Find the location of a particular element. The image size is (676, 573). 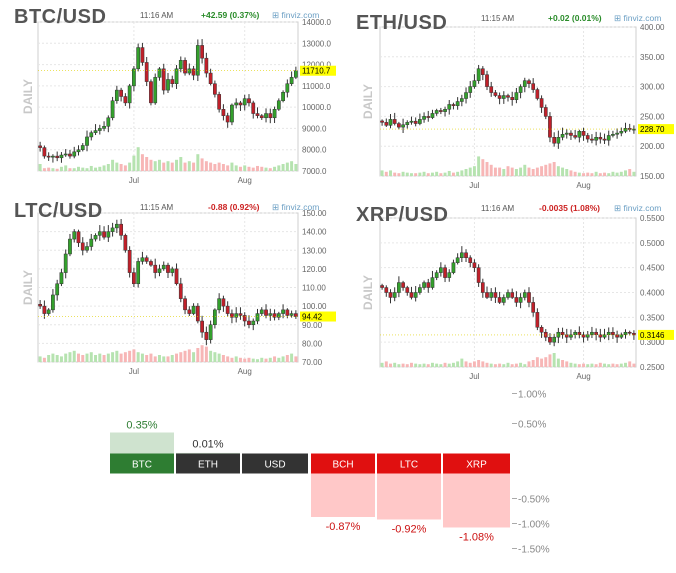

perf-tile-btc is located at coordinates (142, 463).